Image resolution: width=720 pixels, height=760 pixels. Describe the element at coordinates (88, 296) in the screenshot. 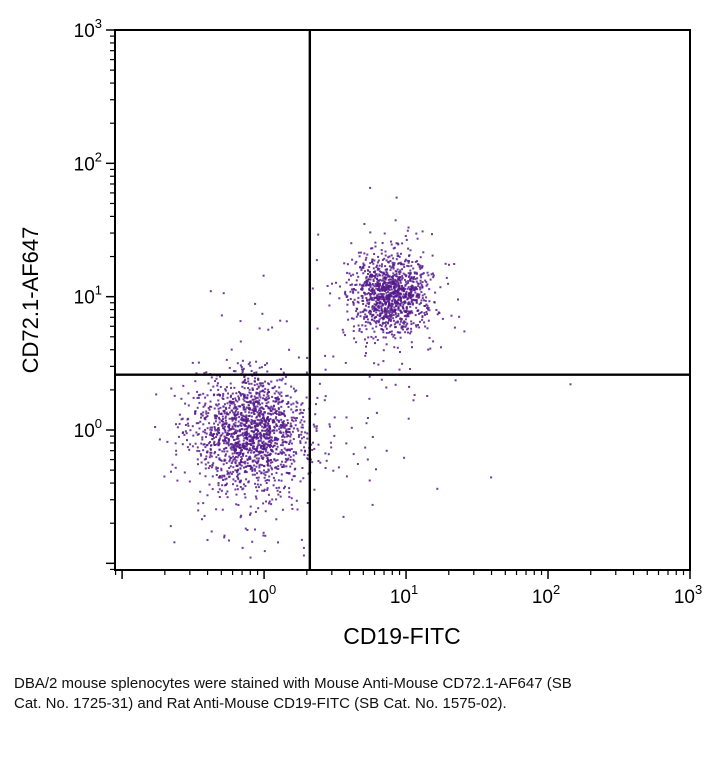

I see `y-tick-label: 10¹` at that location.